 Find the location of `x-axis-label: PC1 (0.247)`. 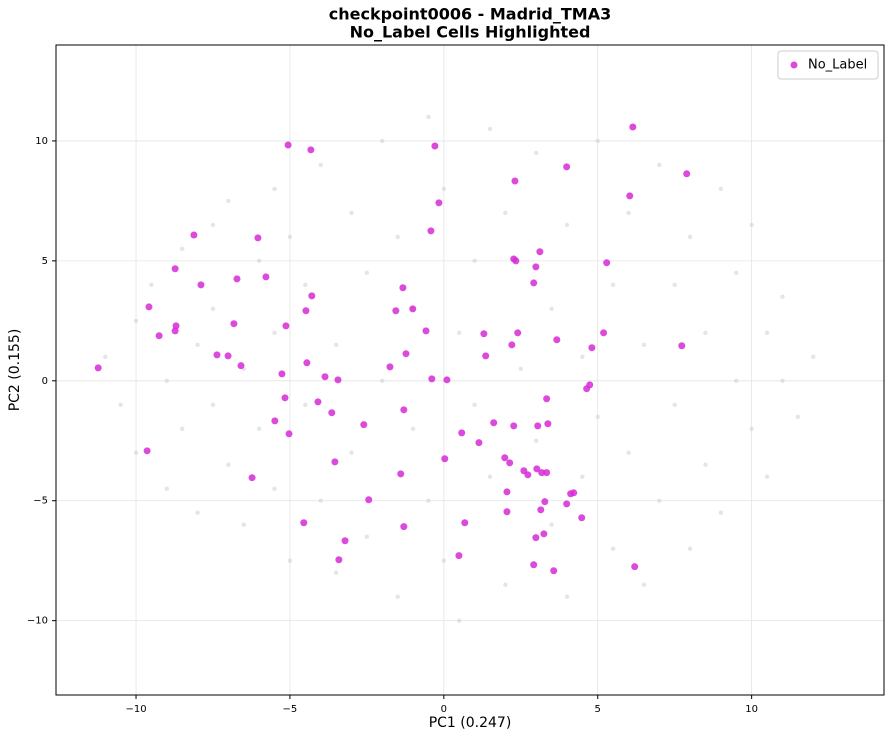

x-axis-label: PC1 (0.247) is located at coordinates (470, 723).